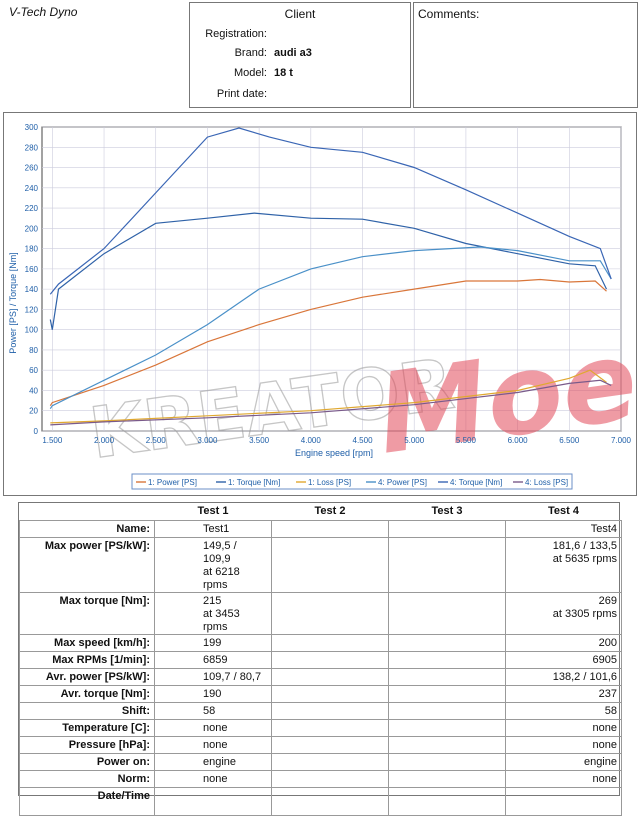 The height and width of the screenshot is (816, 640). What do you see at coordinates (213, 694) in the screenshot?
I see `test1-value: 190` at bounding box center [213, 694].